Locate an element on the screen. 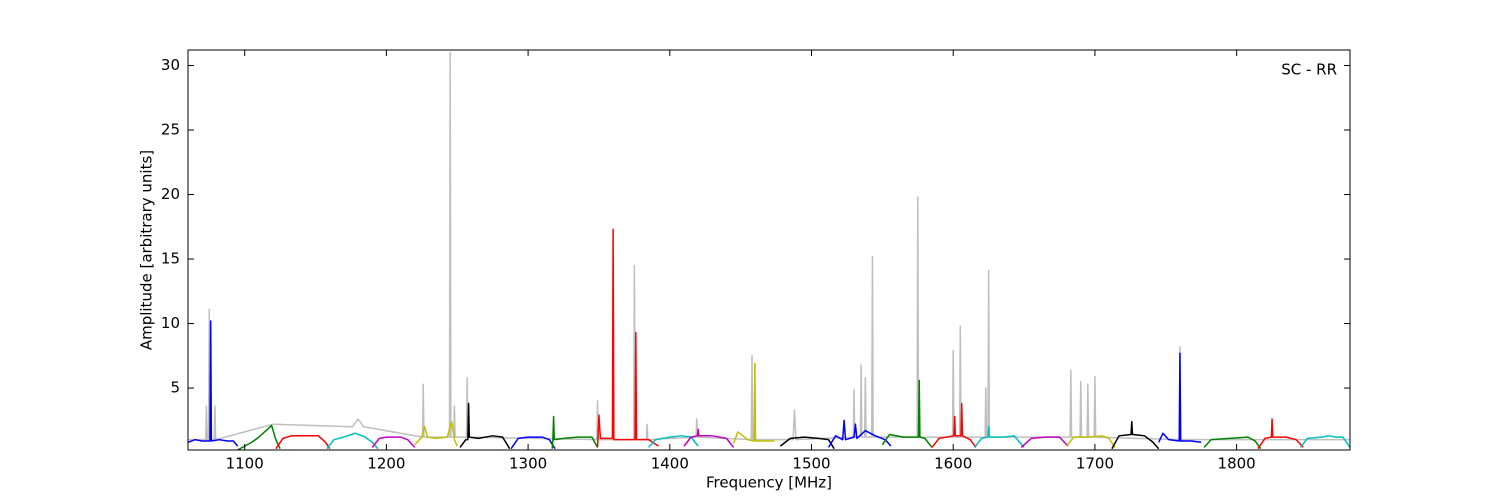  y-tick-label: 30 is located at coordinates (170, 65).